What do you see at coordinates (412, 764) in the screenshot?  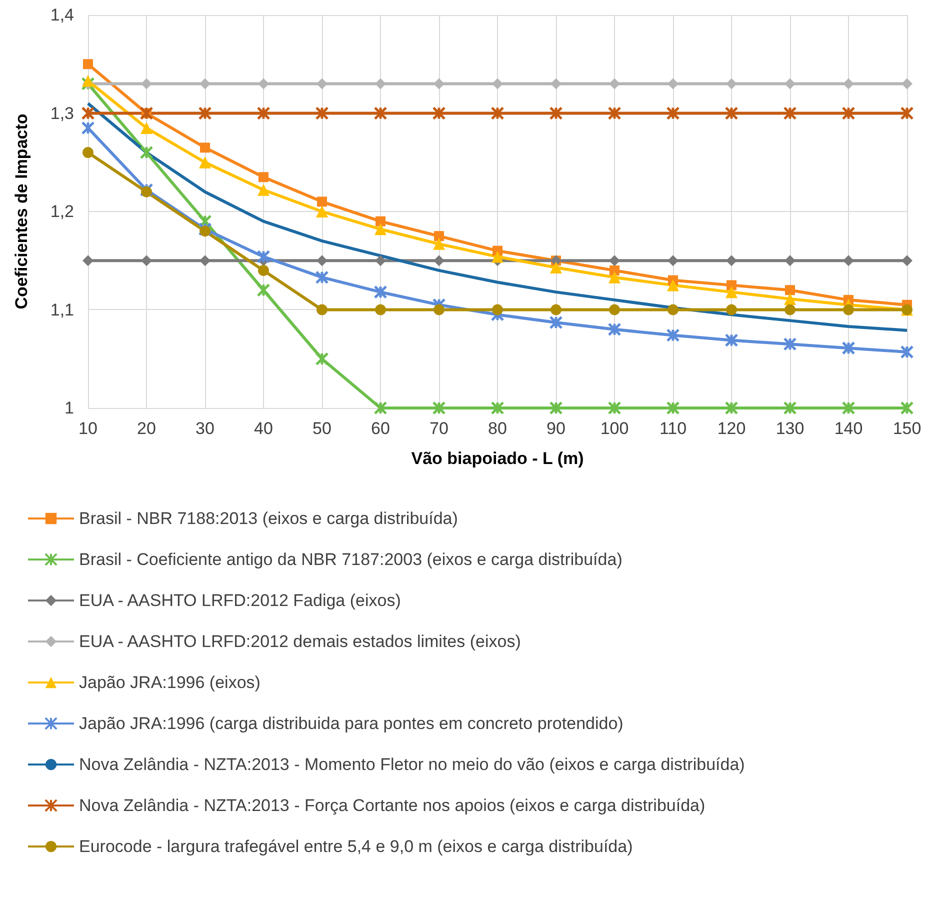 I see `legend-label: Nova Zelândia - NZTA:2013 - Momento Fletor no meio do vão (eixos e carga distribuída)` at bounding box center [412, 764].